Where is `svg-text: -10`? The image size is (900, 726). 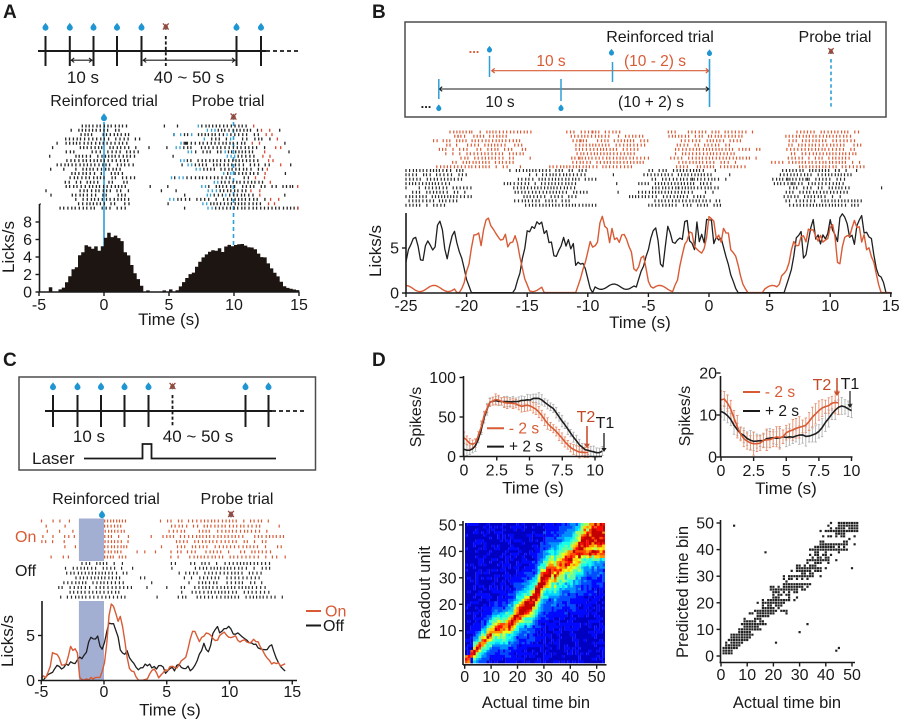
svg-text: -10 is located at coordinates (587, 306).